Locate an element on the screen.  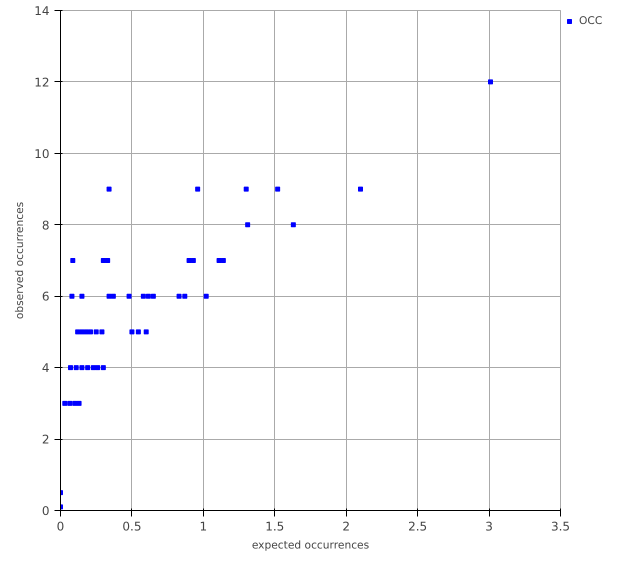
x-tick-label: 1 is located at coordinates (204, 527).